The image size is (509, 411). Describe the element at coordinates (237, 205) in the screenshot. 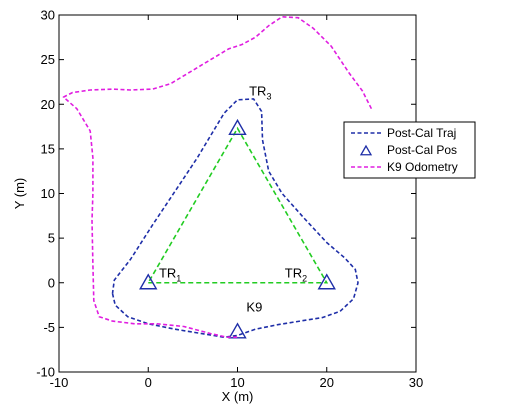

I see `triangle-path` at that location.